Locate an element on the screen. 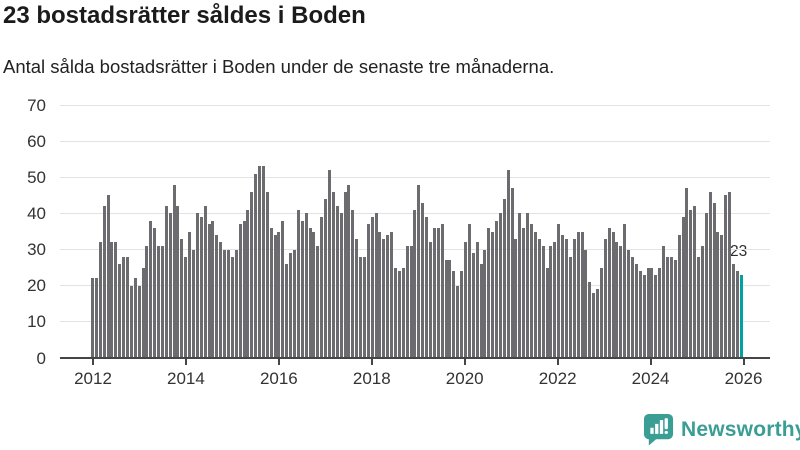  newsworthy-logo: Newsworthy is located at coordinates (721, 429).